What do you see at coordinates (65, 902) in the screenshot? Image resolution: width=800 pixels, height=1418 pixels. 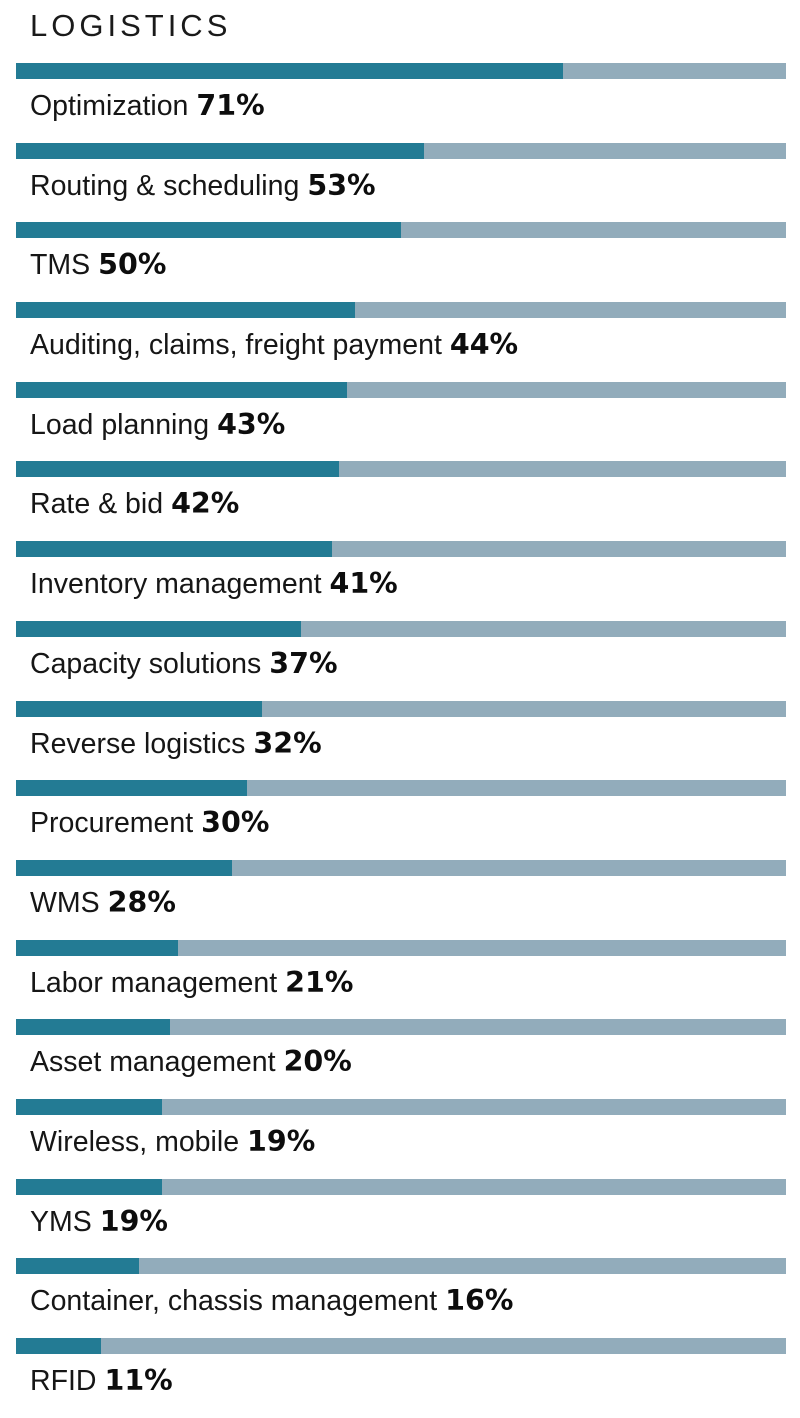 I see `category-label: WMS` at bounding box center [65, 902].